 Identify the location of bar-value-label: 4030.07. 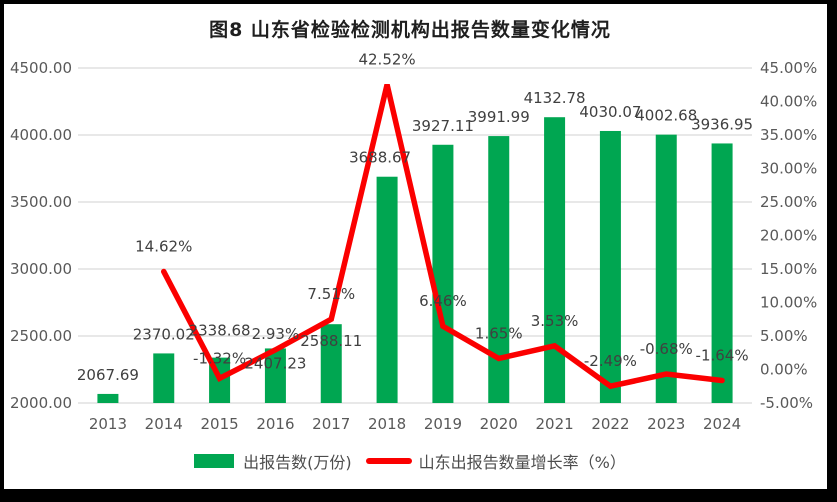
(610, 112).